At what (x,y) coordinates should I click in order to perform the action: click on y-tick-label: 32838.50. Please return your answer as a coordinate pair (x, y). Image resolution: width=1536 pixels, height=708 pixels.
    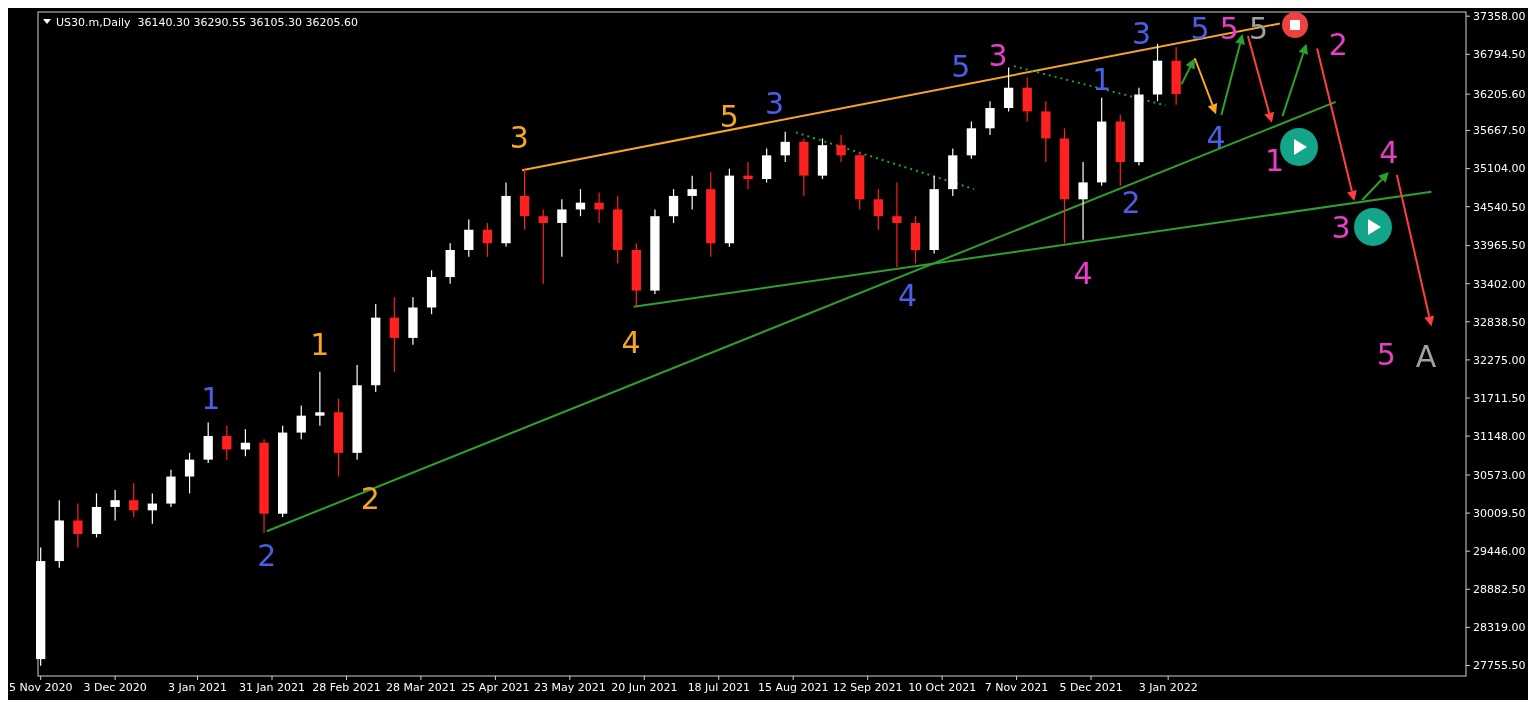
    Looking at the image, I should click on (1499, 322).